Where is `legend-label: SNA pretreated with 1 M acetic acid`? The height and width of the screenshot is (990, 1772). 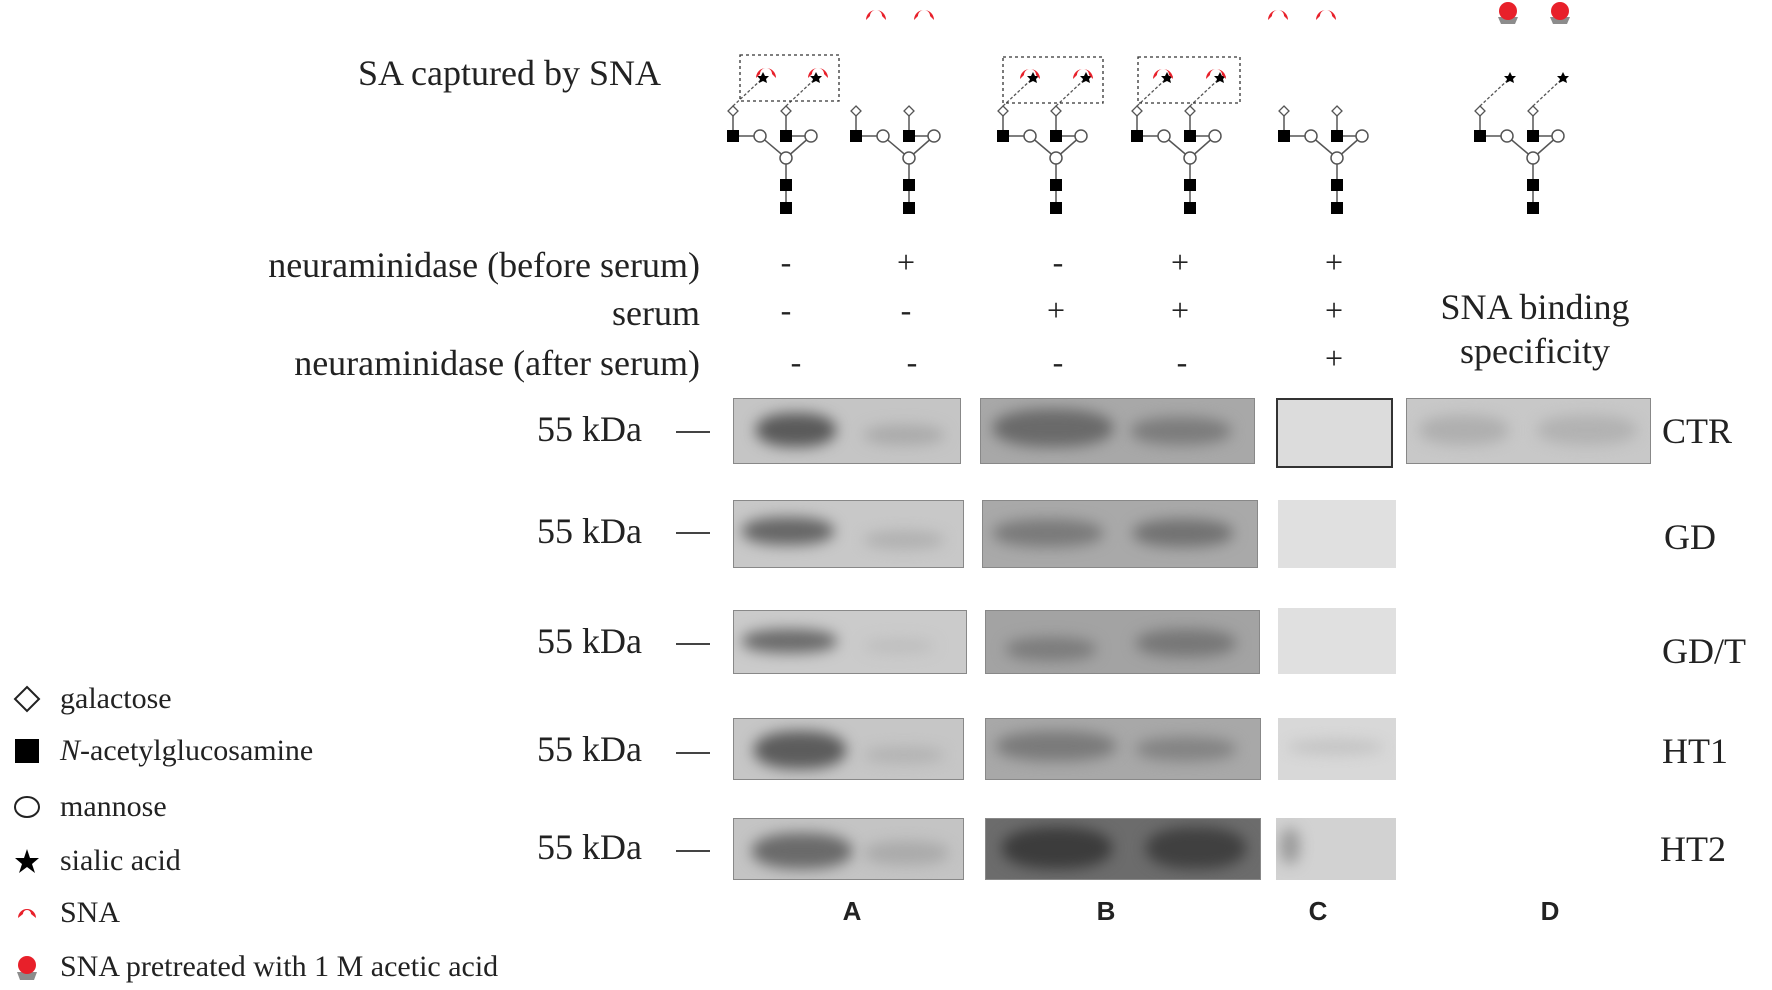 legend-label: SNA pretreated with 1 M acetic acid is located at coordinates (279, 966).